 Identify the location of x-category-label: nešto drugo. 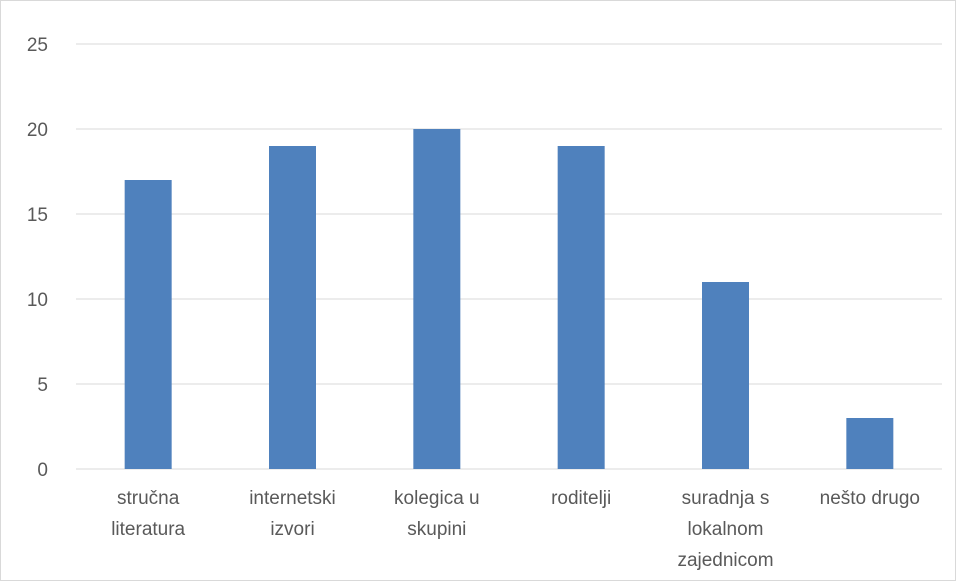
(870, 498).